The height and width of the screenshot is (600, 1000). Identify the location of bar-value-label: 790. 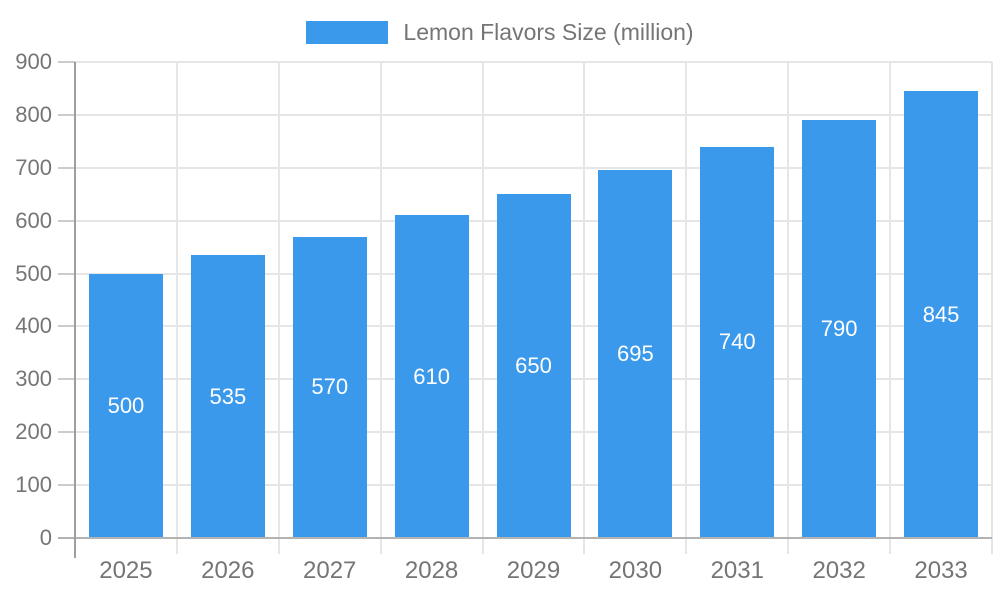
(839, 329).